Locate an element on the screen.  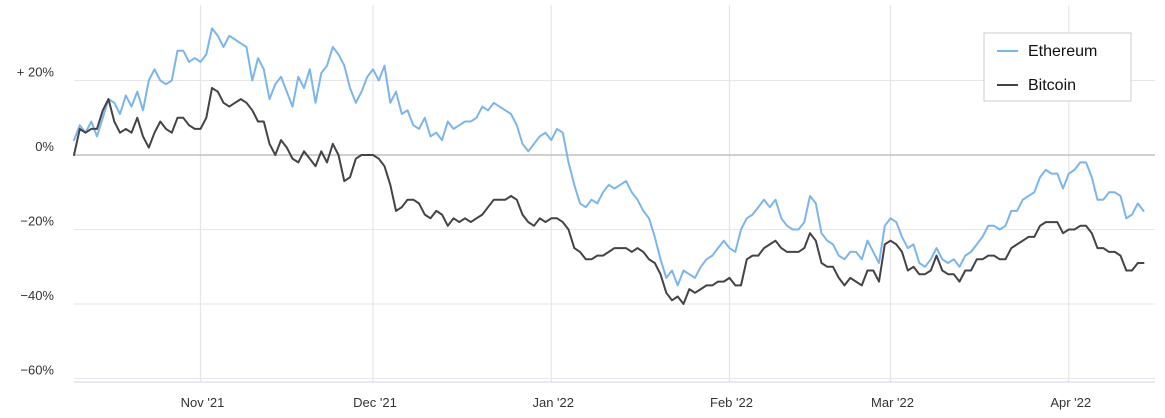
y-tick-label: 0% is located at coordinates (44, 146).